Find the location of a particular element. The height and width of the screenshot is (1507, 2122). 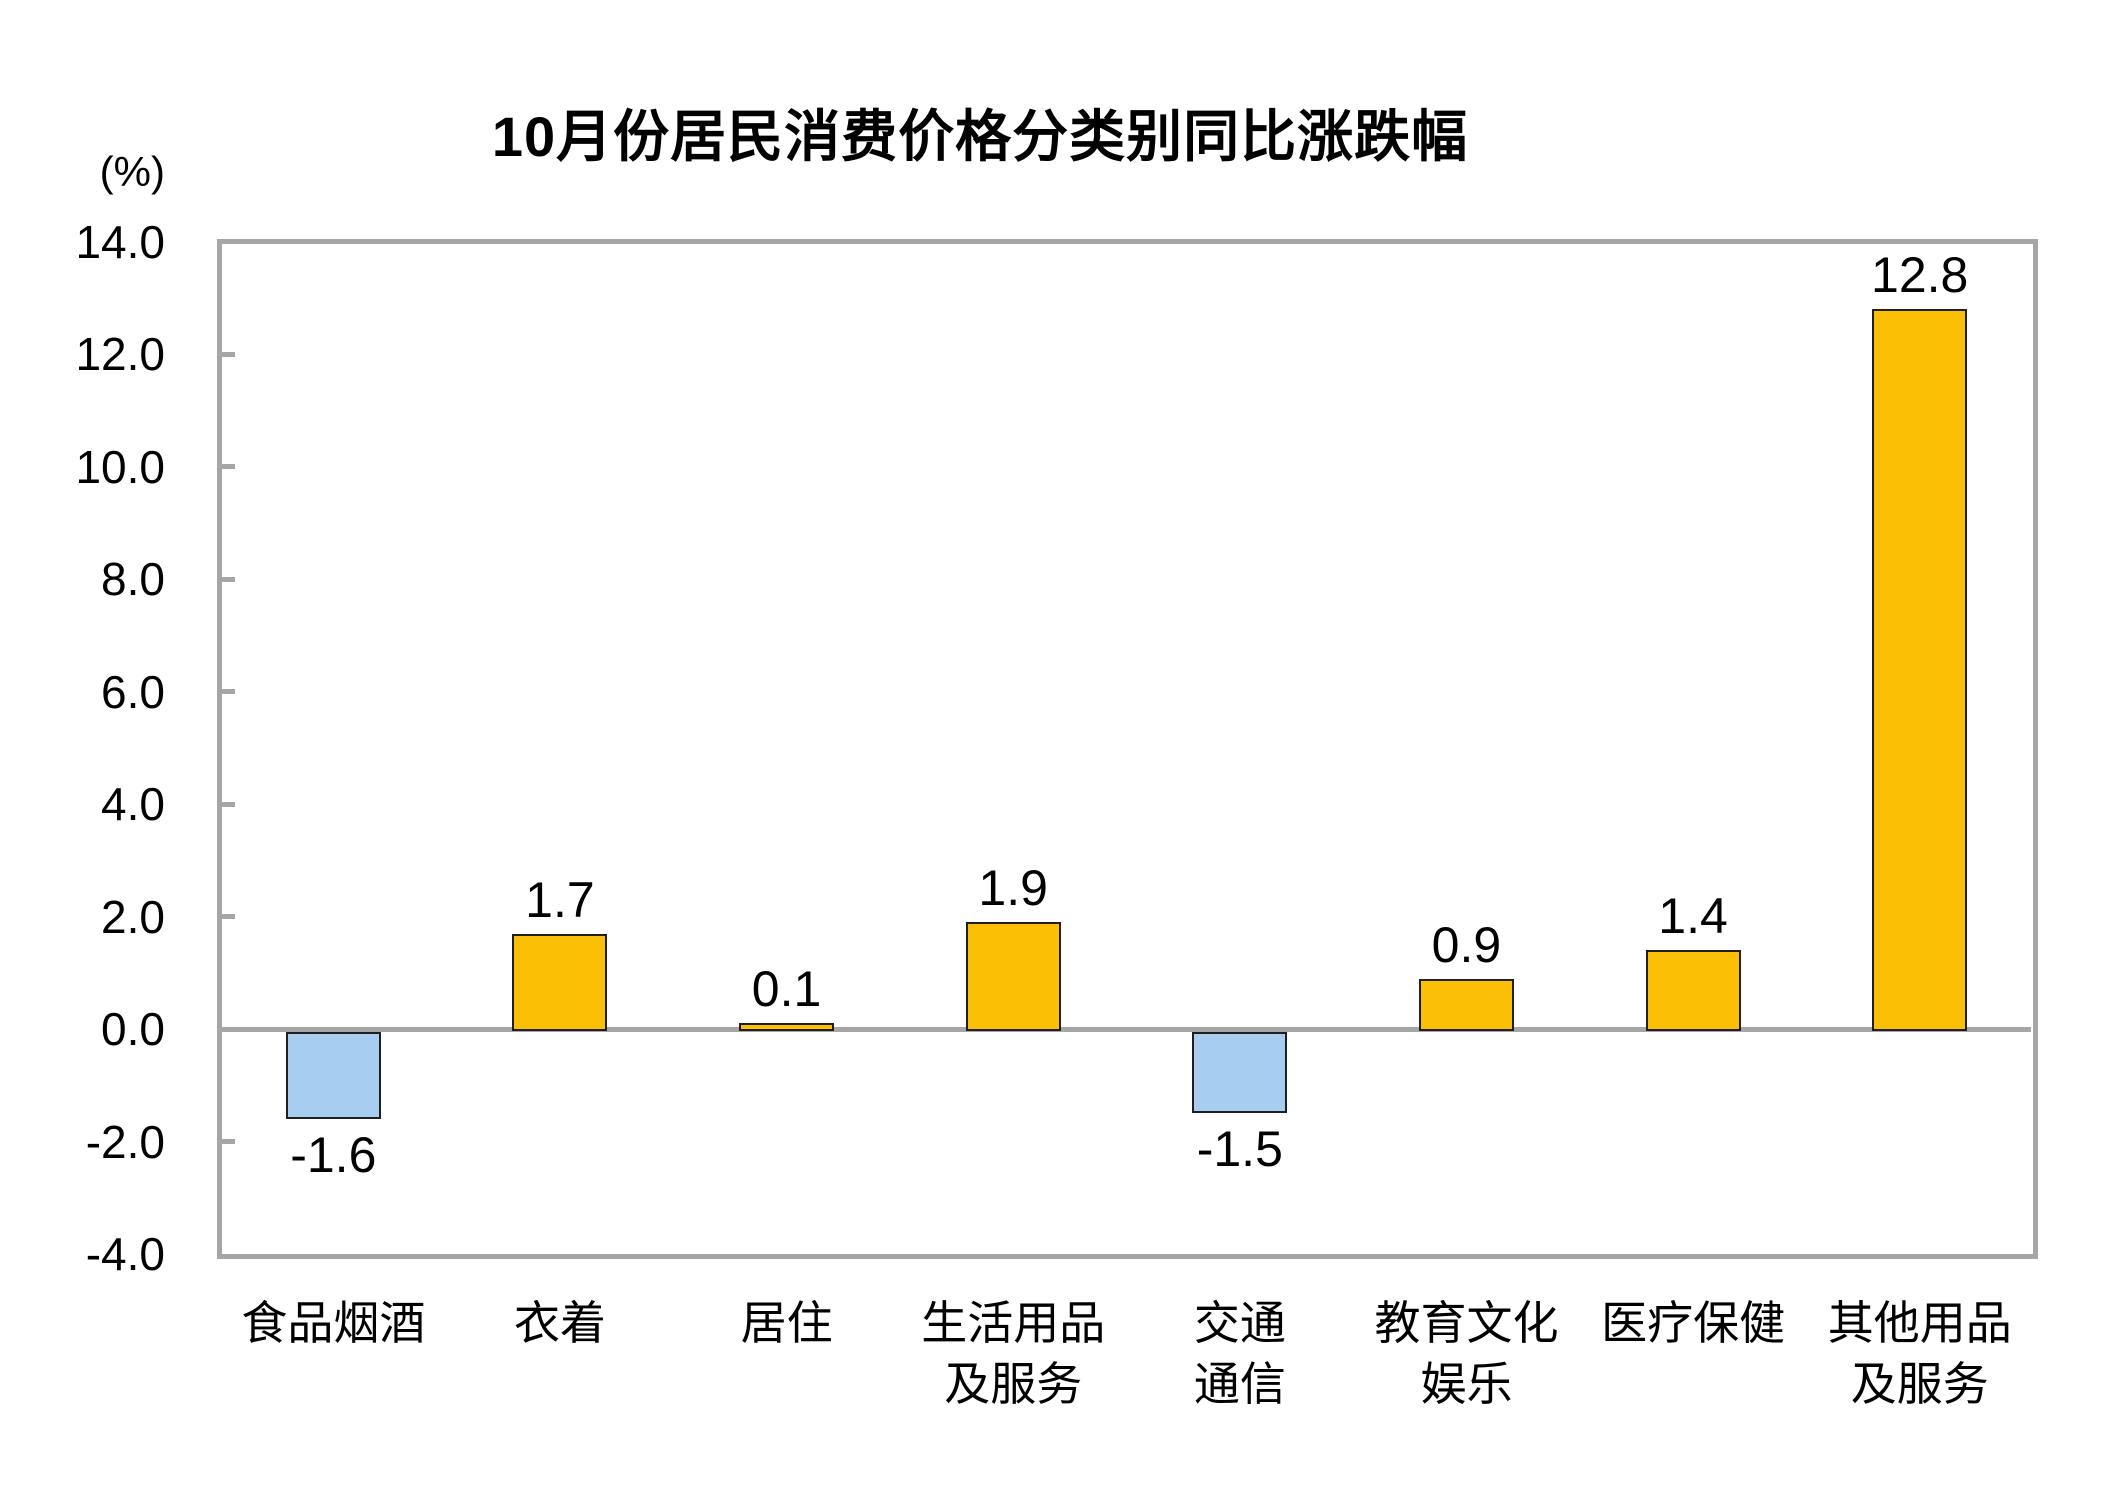

bar-value-label: -1.5 is located at coordinates (1239, 1149).